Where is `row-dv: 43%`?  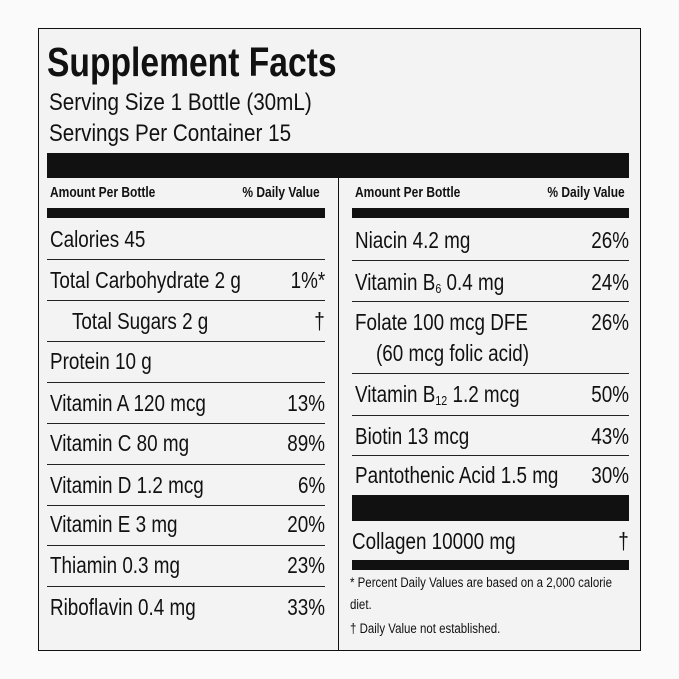
row-dv: 43% is located at coordinates (610, 436).